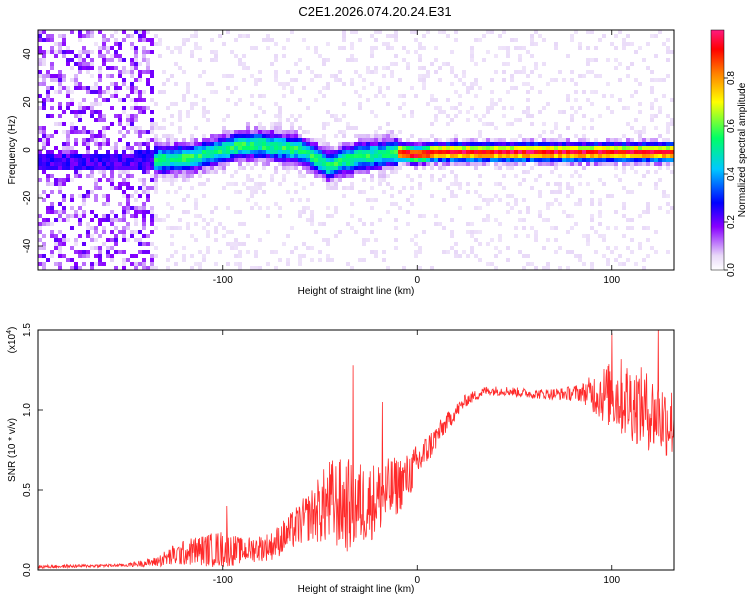 Image resolution: width=750 pixels, height=600 pixels. I want to click on y-tick-label: -40, so click(27, 245).